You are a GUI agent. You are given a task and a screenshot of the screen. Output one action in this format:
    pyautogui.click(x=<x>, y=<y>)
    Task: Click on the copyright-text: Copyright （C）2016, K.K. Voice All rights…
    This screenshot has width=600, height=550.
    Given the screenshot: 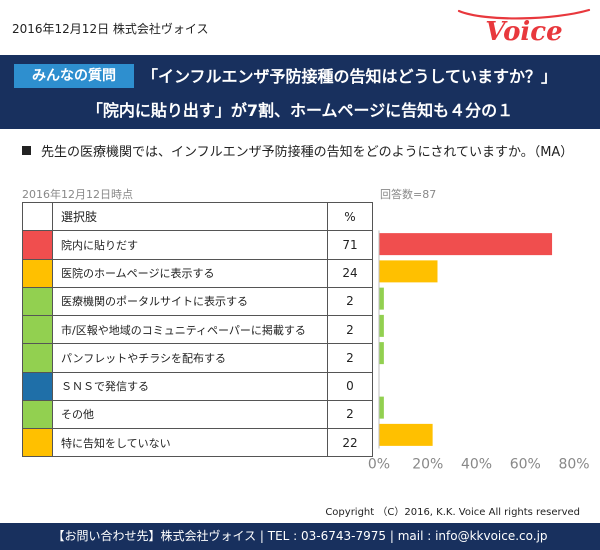 What is the action you would take?
    pyautogui.click(x=452, y=512)
    